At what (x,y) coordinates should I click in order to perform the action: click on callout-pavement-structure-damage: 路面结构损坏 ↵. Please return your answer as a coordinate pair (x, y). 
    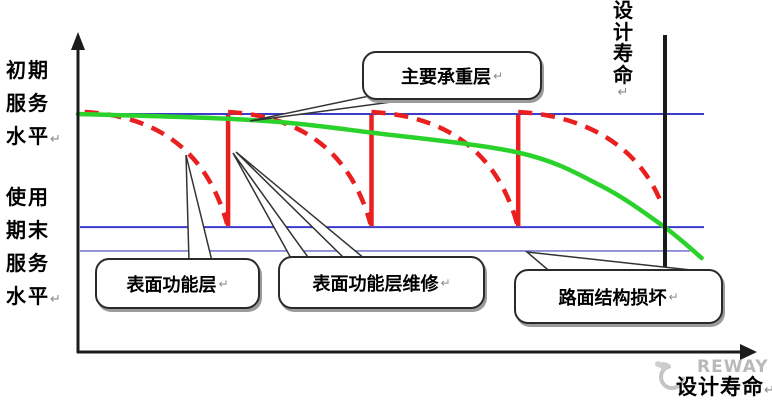
    Looking at the image, I should click on (618, 296).